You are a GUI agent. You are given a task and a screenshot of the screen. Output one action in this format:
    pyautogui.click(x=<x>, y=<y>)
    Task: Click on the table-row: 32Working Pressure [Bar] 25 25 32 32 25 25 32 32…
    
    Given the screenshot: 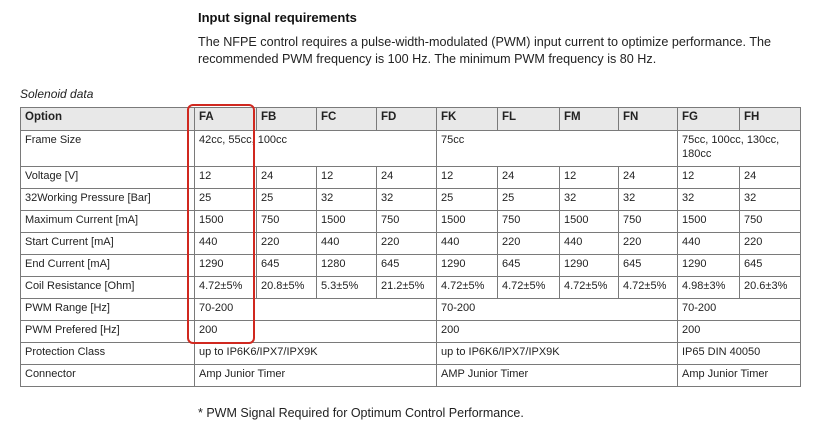 What is the action you would take?
    pyautogui.click(x=410, y=199)
    